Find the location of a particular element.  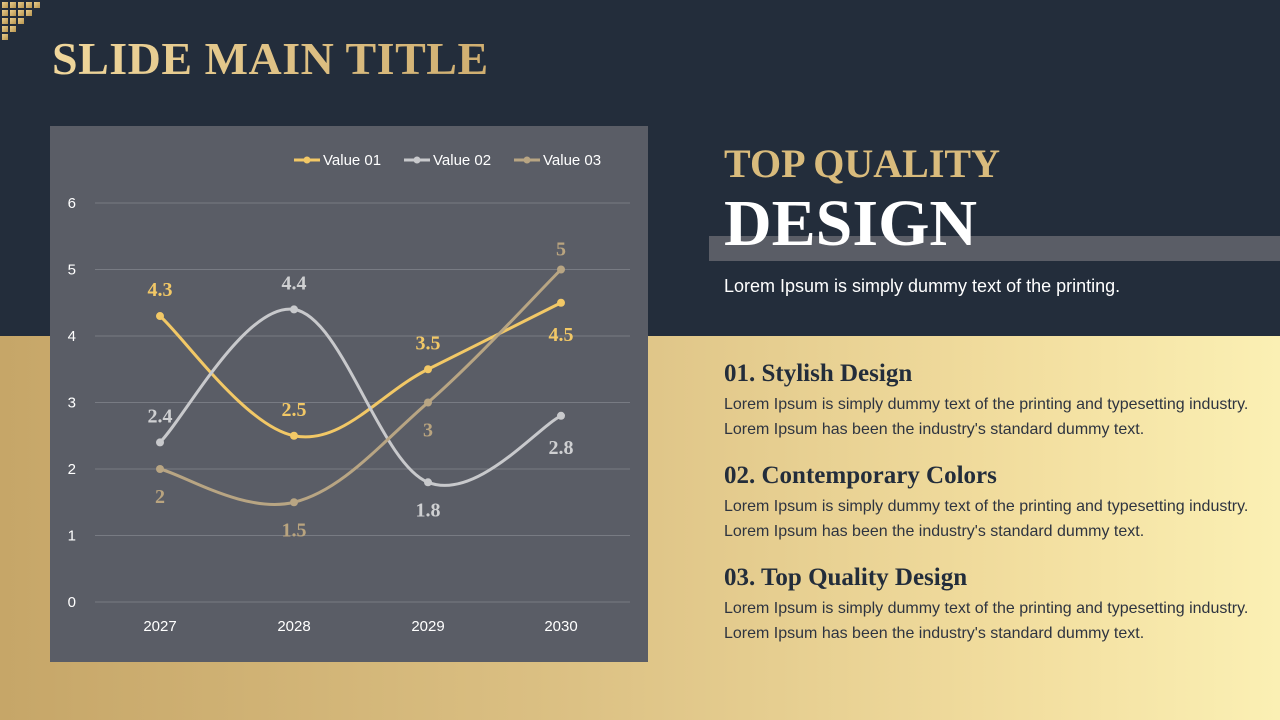

accent-bar is located at coordinates (994, 248).